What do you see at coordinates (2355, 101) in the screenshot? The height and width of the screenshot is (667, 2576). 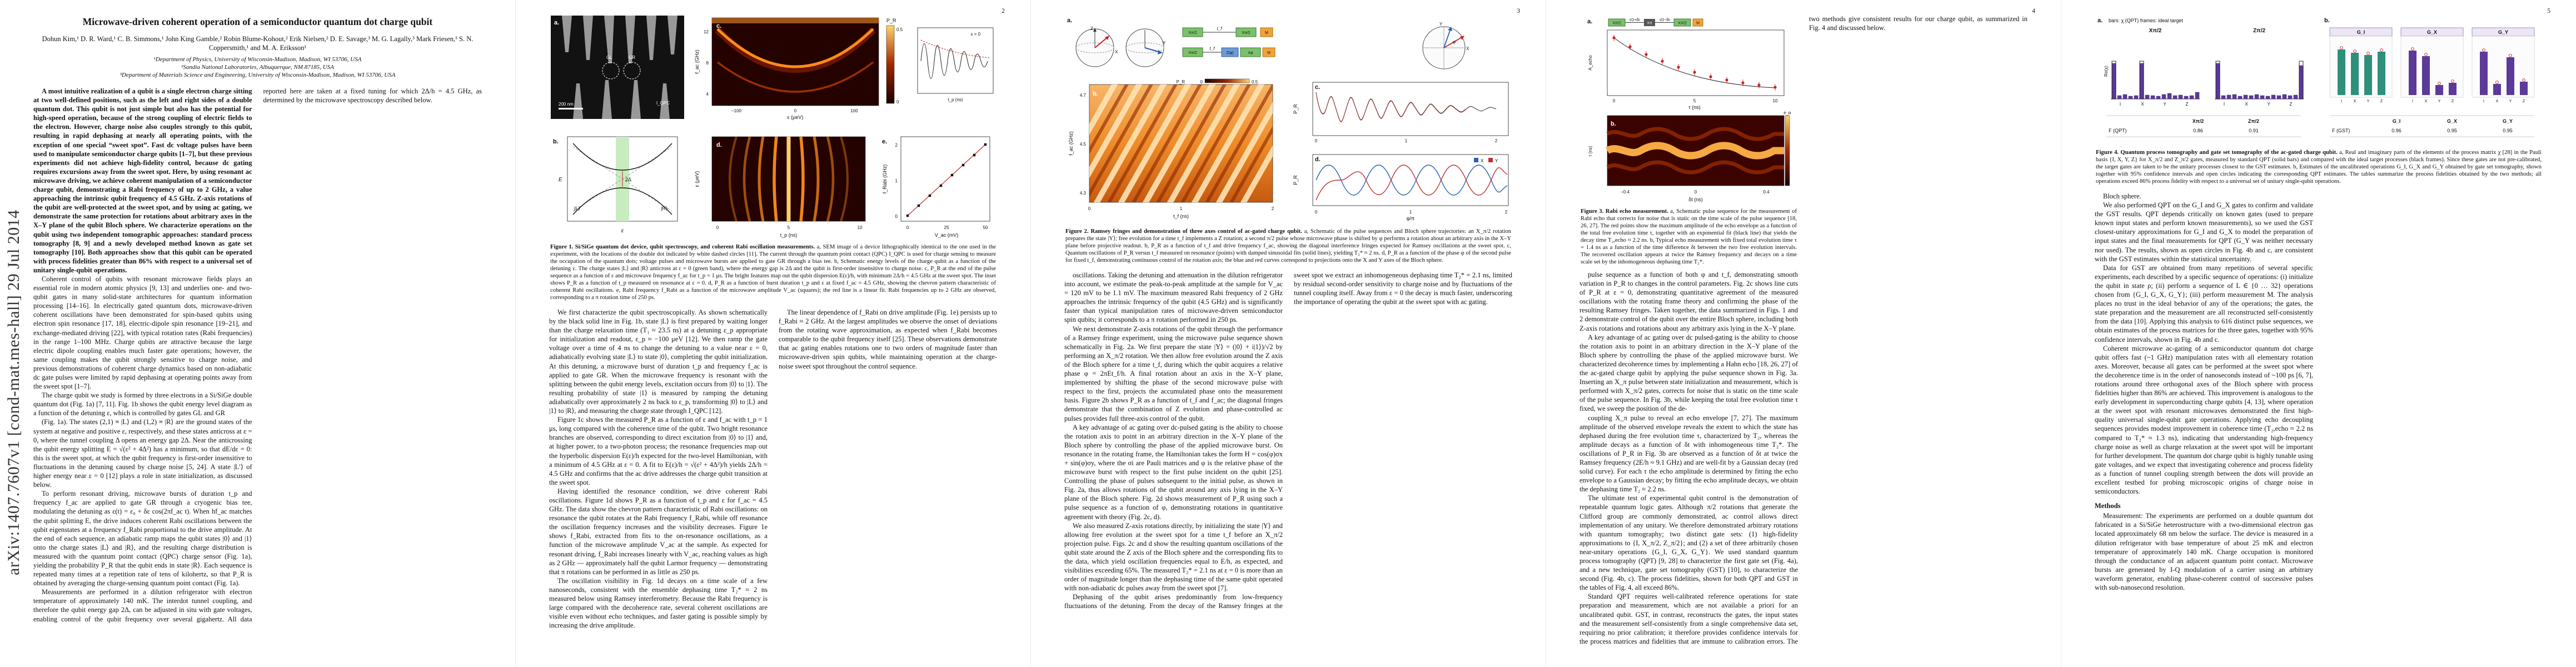 I see `gst-gi-ax2: X` at bounding box center [2355, 101].